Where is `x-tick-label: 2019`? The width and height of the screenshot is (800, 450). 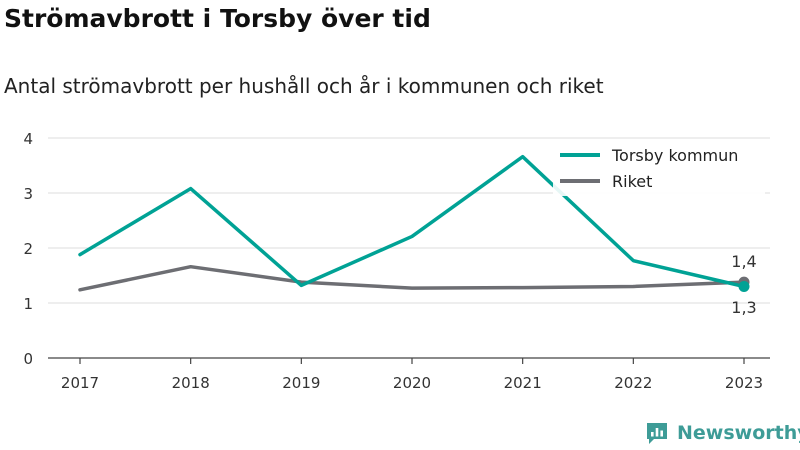 x-tick-label: 2019 is located at coordinates (301, 383).